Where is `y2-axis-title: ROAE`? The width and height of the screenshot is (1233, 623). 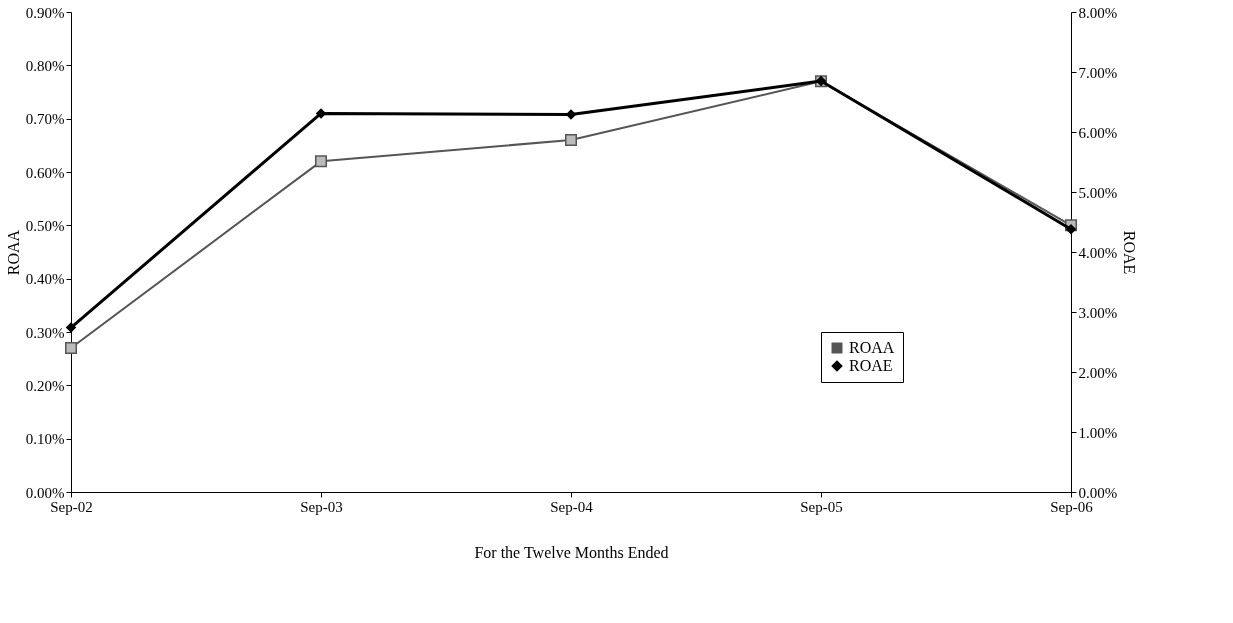
y2-axis-title: ROAE is located at coordinates (1130, 252).